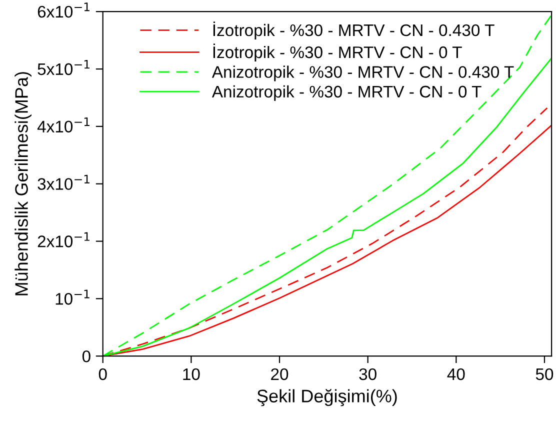  Describe the element at coordinates (545, 374) in the screenshot. I see `x-tick-label: 50` at that location.